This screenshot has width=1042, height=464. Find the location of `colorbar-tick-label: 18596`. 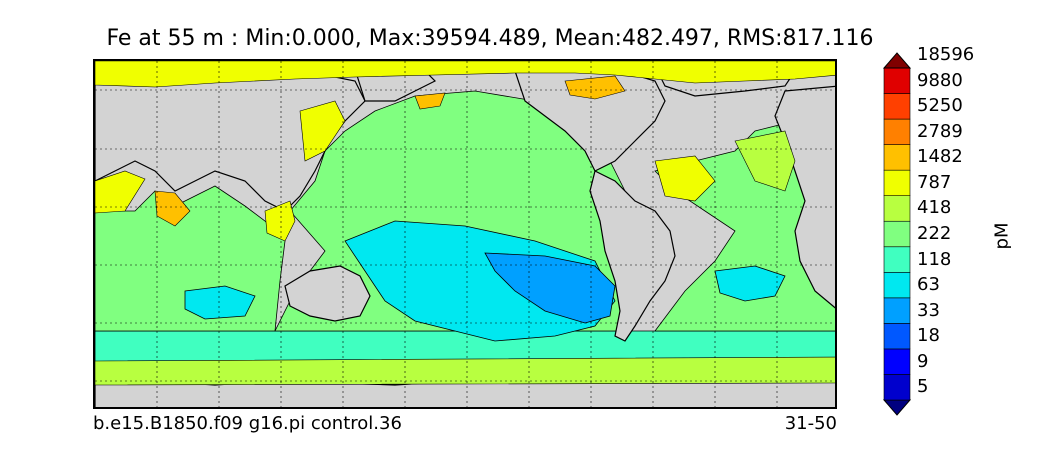

colorbar-tick-label: 18596 is located at coordinates (946, 55).